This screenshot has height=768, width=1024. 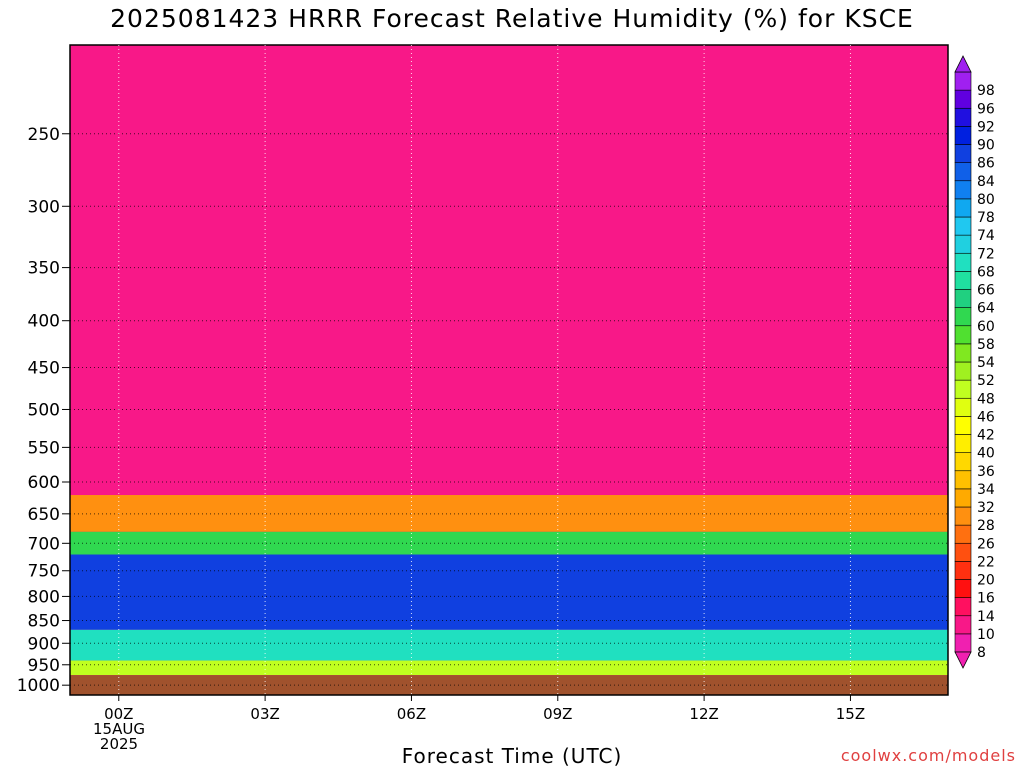 What do you see at coordinates (963, 64) in the screenshot?
I see `colorbar-top-arrow` at bounding box center [963, 64].